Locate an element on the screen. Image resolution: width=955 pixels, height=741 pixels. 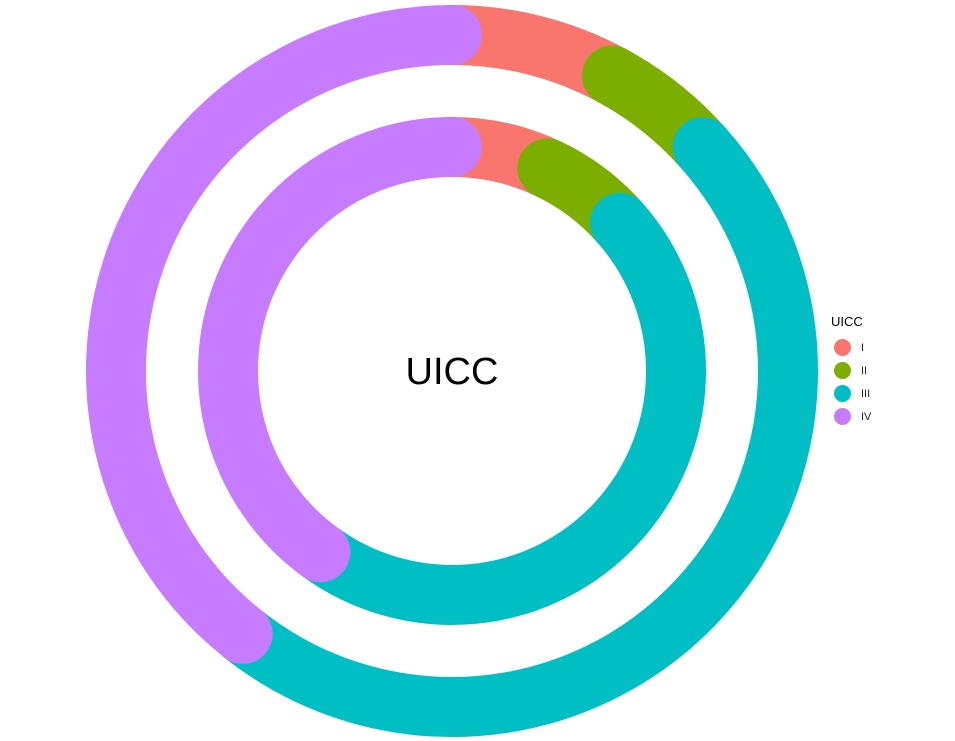
inner-ring-cap-II is located at coordinates (547, 168).